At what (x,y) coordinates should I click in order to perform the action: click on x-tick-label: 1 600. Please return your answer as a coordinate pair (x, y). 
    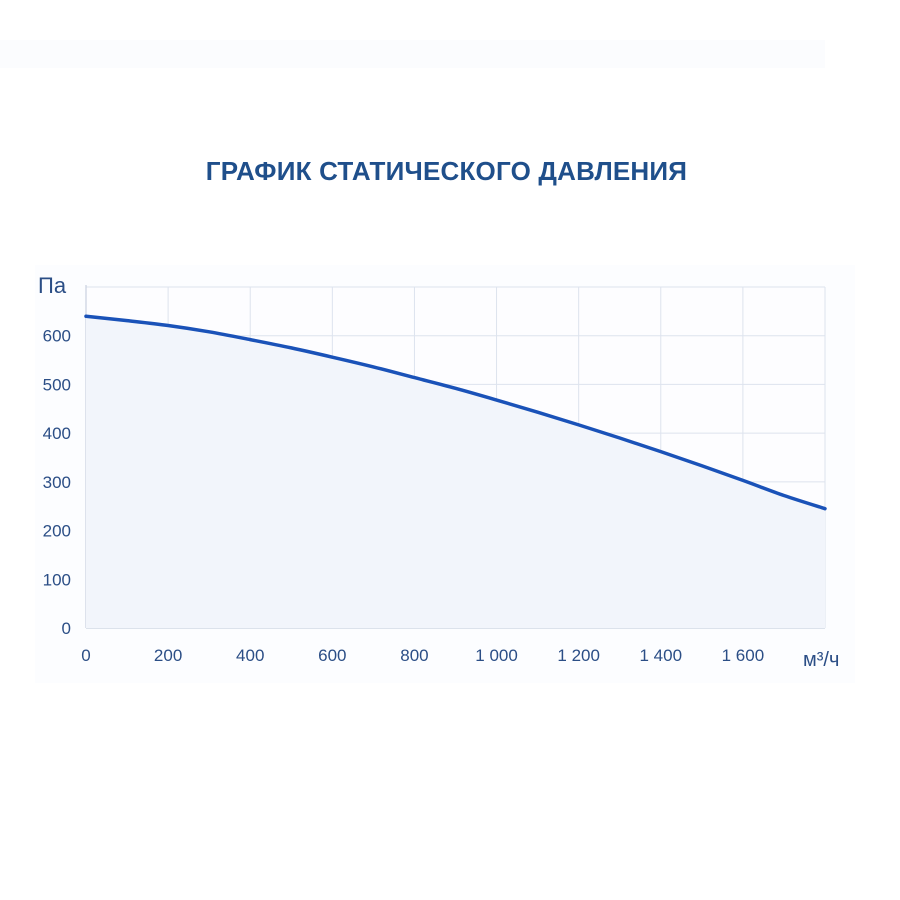
    Looking at the image, I should click on (743, 655).